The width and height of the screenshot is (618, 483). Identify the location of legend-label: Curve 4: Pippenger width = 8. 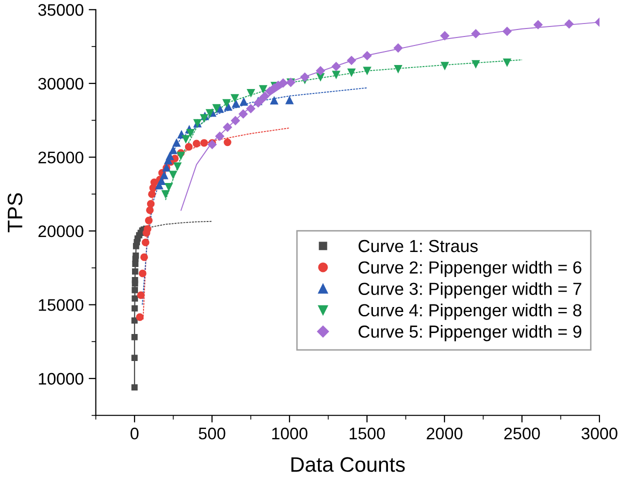
(470, 312).